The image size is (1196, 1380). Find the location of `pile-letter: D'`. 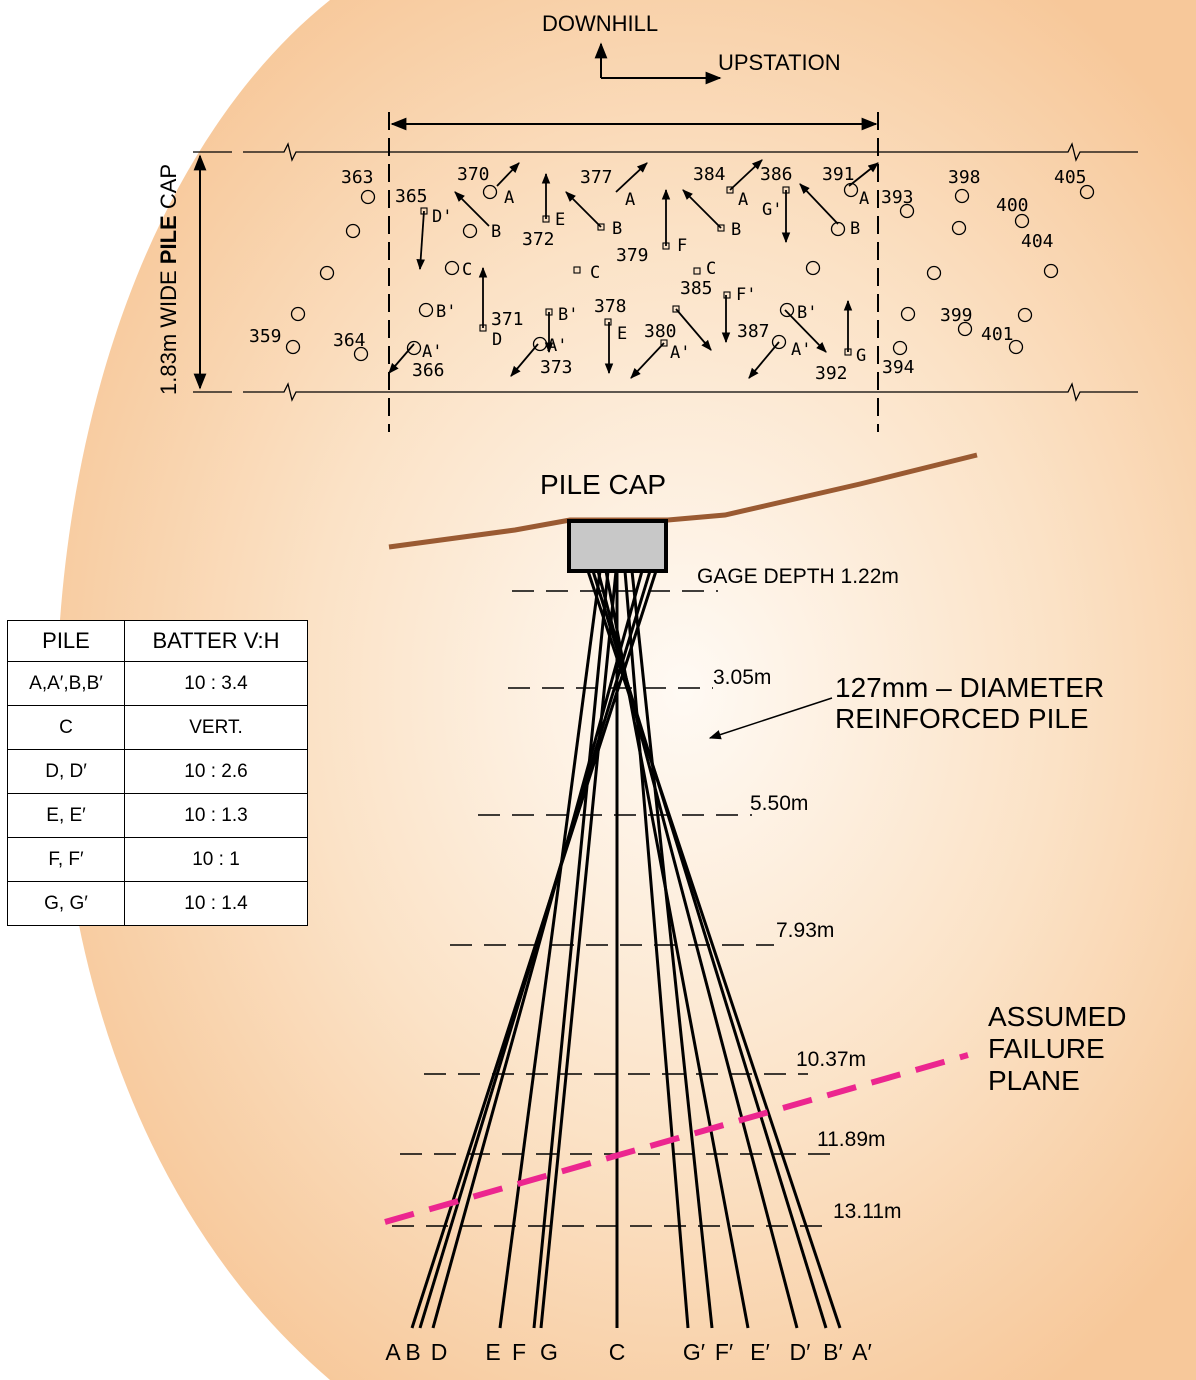

pile-letter: D' is located at coordinates (442, 217).